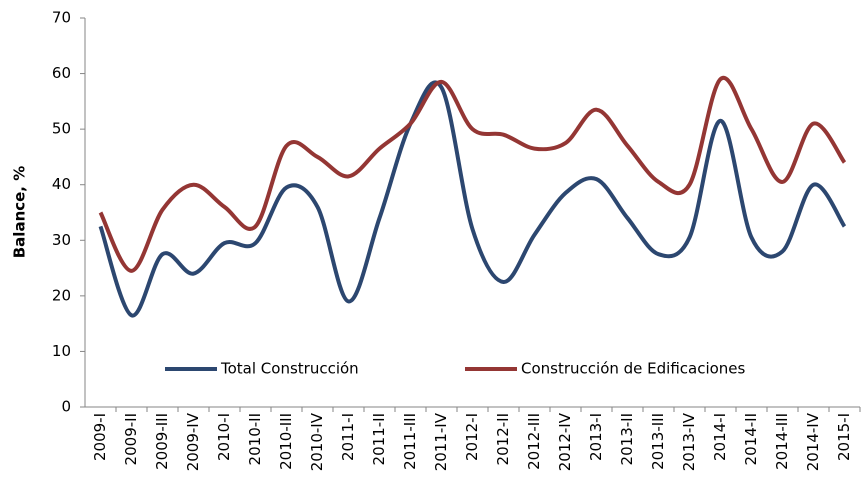 The height and width of the screenshot is (497, 861). Describe the element at coordinates (255, 439) in the screenshot. I see `x-tick-label: 2010-II` at that location.